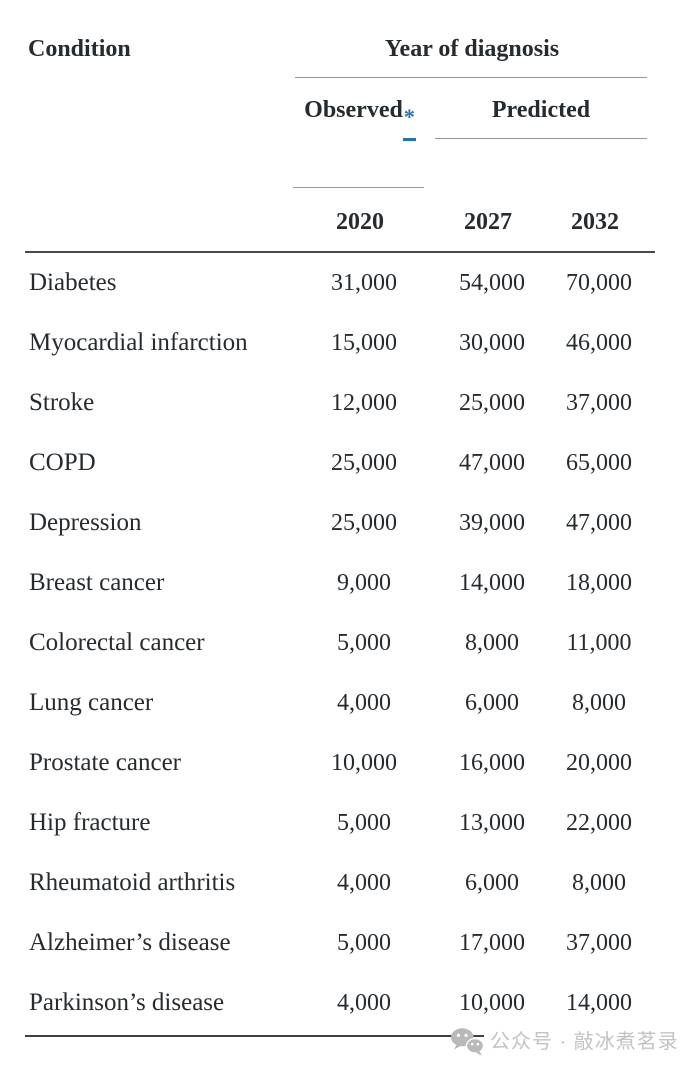  Describe the element at coordinates (471, 77) in the screenshot. I see `year-of-diagnosis-underline` at that location.